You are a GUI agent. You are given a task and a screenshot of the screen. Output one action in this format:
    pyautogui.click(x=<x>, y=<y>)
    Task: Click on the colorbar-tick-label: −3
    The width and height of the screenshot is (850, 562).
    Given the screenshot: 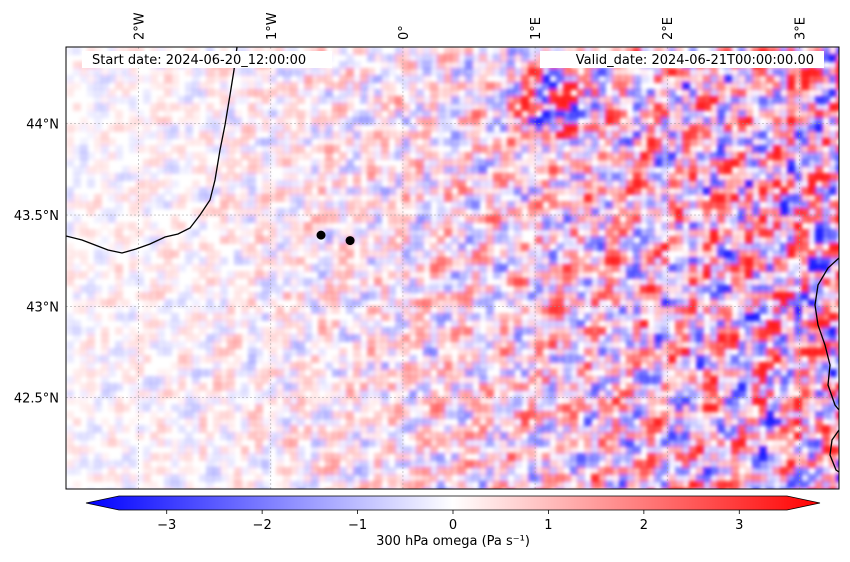 What is the action you would take?
    pyautogui.click(x=166, y=525)
    